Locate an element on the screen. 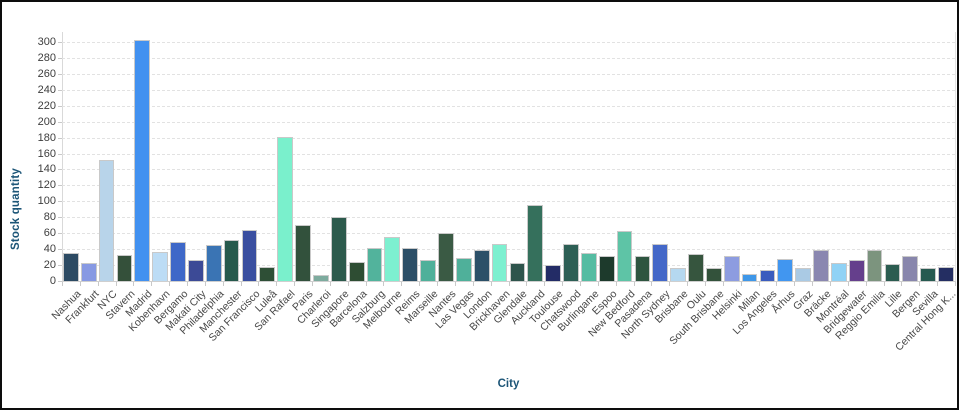 This screenshot has width=959, height=410. plot-right-border is located at coordinates (955, 157).